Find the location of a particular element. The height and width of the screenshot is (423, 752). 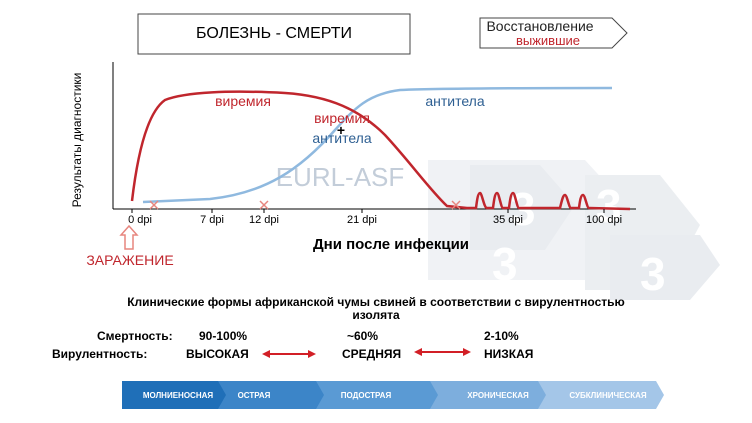

plus-sign: + is located at coordinates (341, 130).